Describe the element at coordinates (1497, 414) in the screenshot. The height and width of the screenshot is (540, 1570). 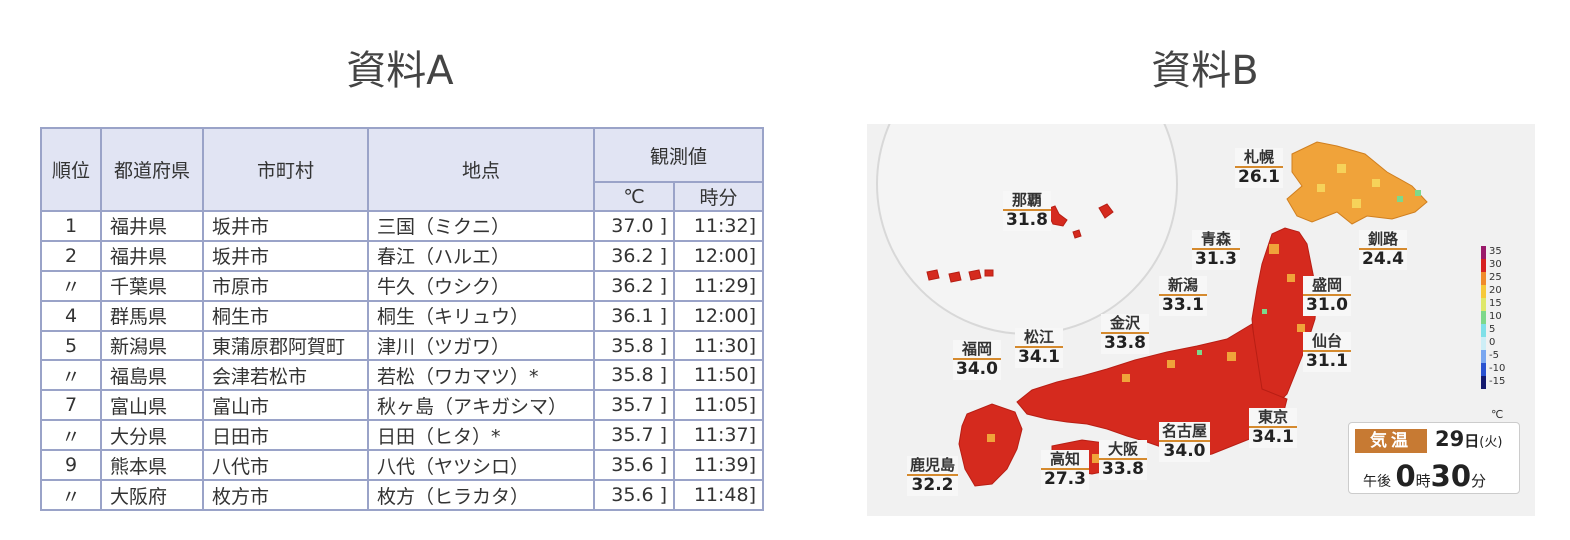
I see `legend-unit: ℃` at that location.